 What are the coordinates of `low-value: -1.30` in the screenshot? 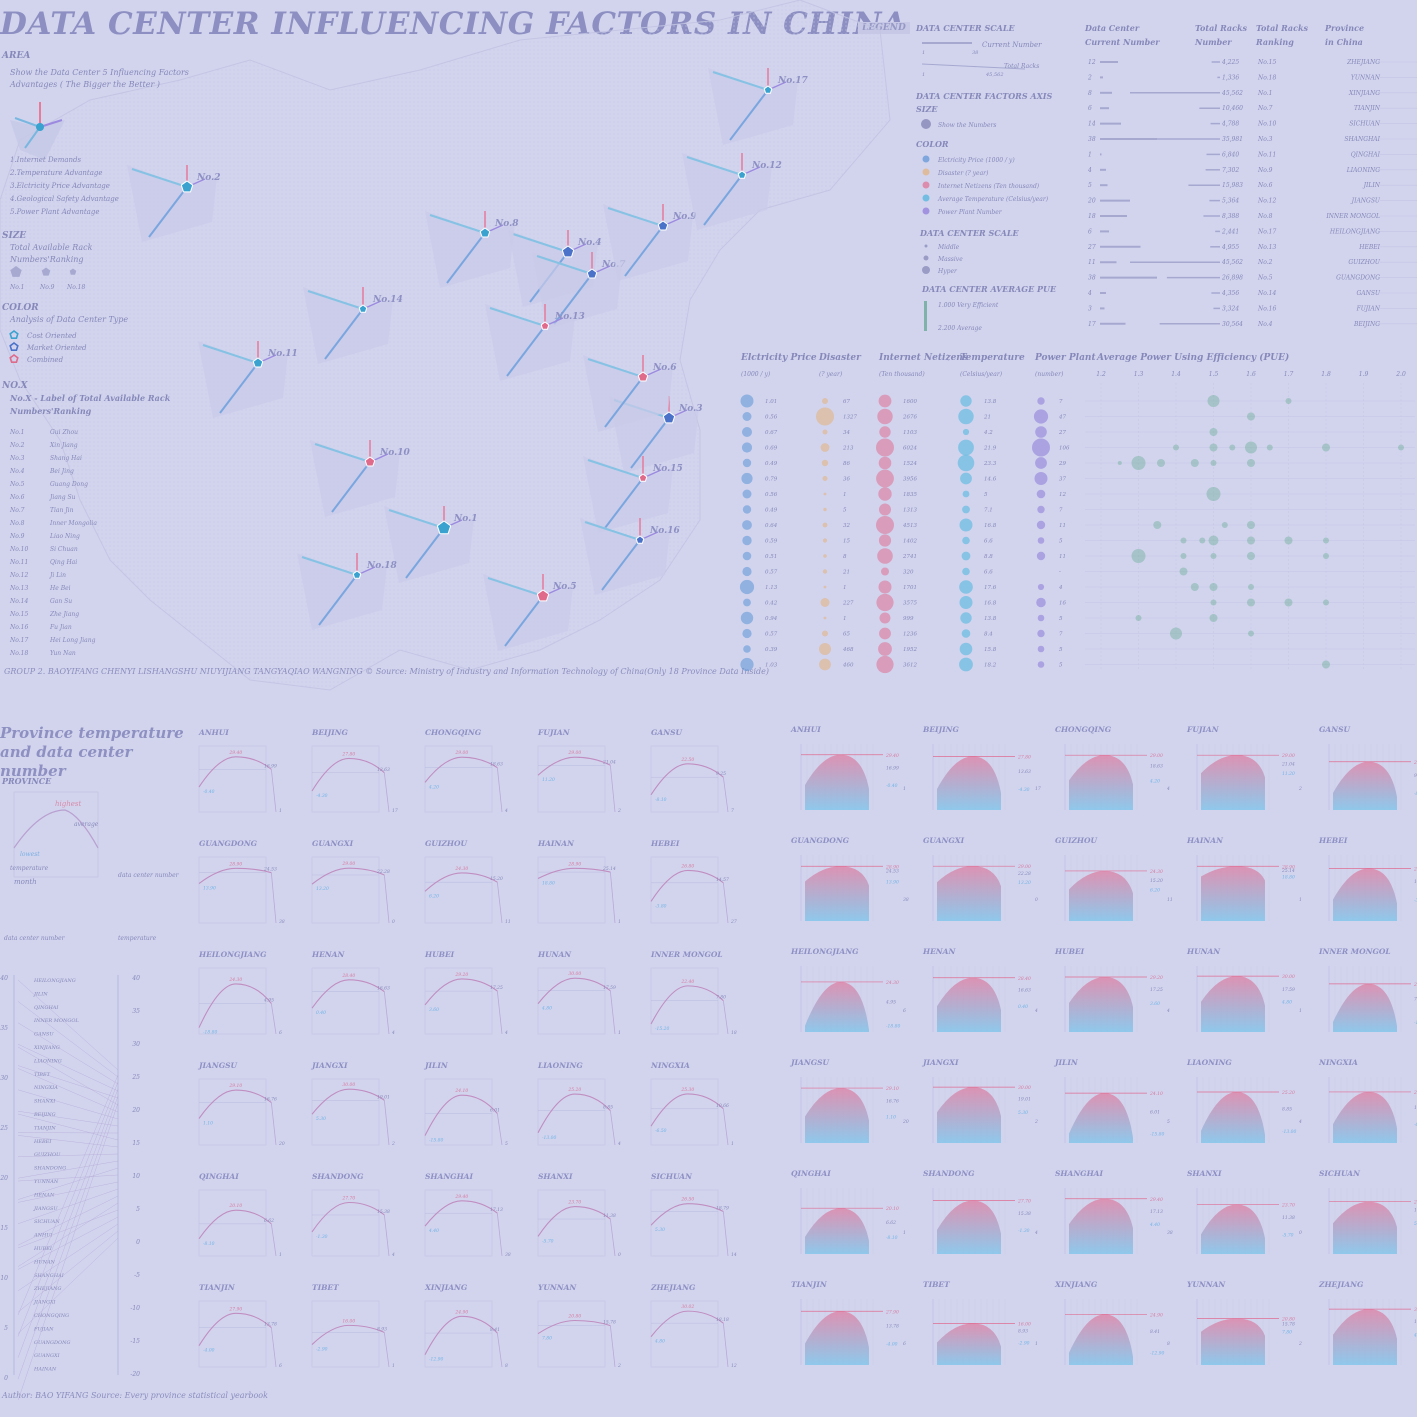 It's located at (1024, 1231).